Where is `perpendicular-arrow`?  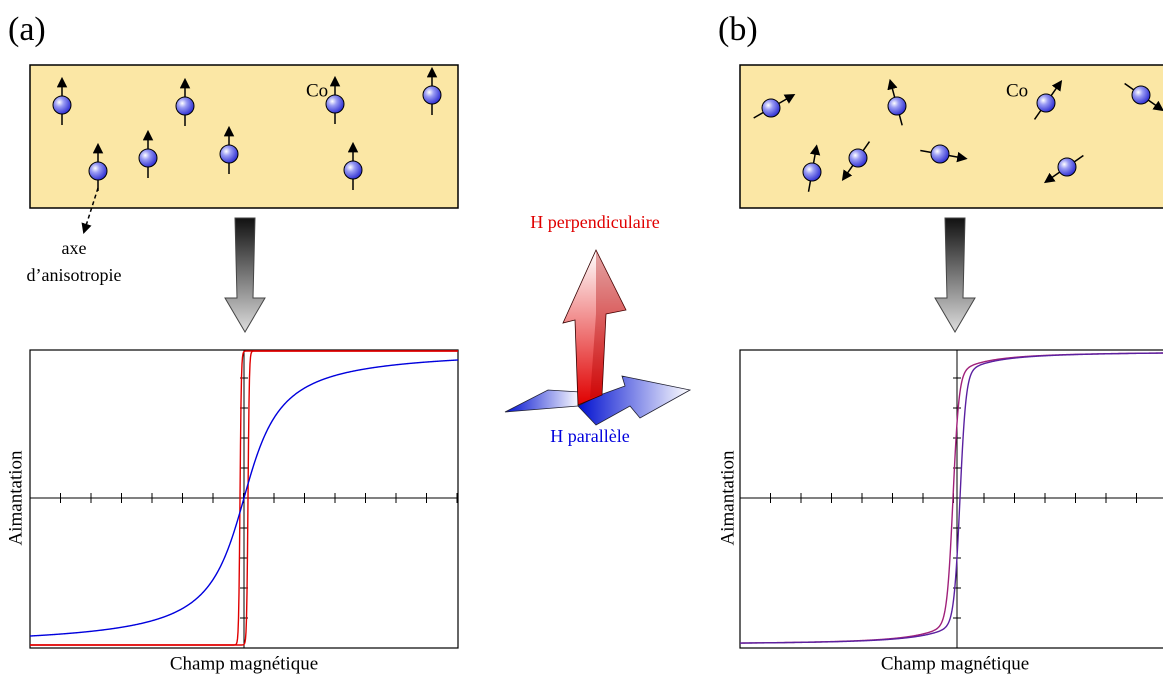
perpendicular-arrow is located at coordinates (594, 327).